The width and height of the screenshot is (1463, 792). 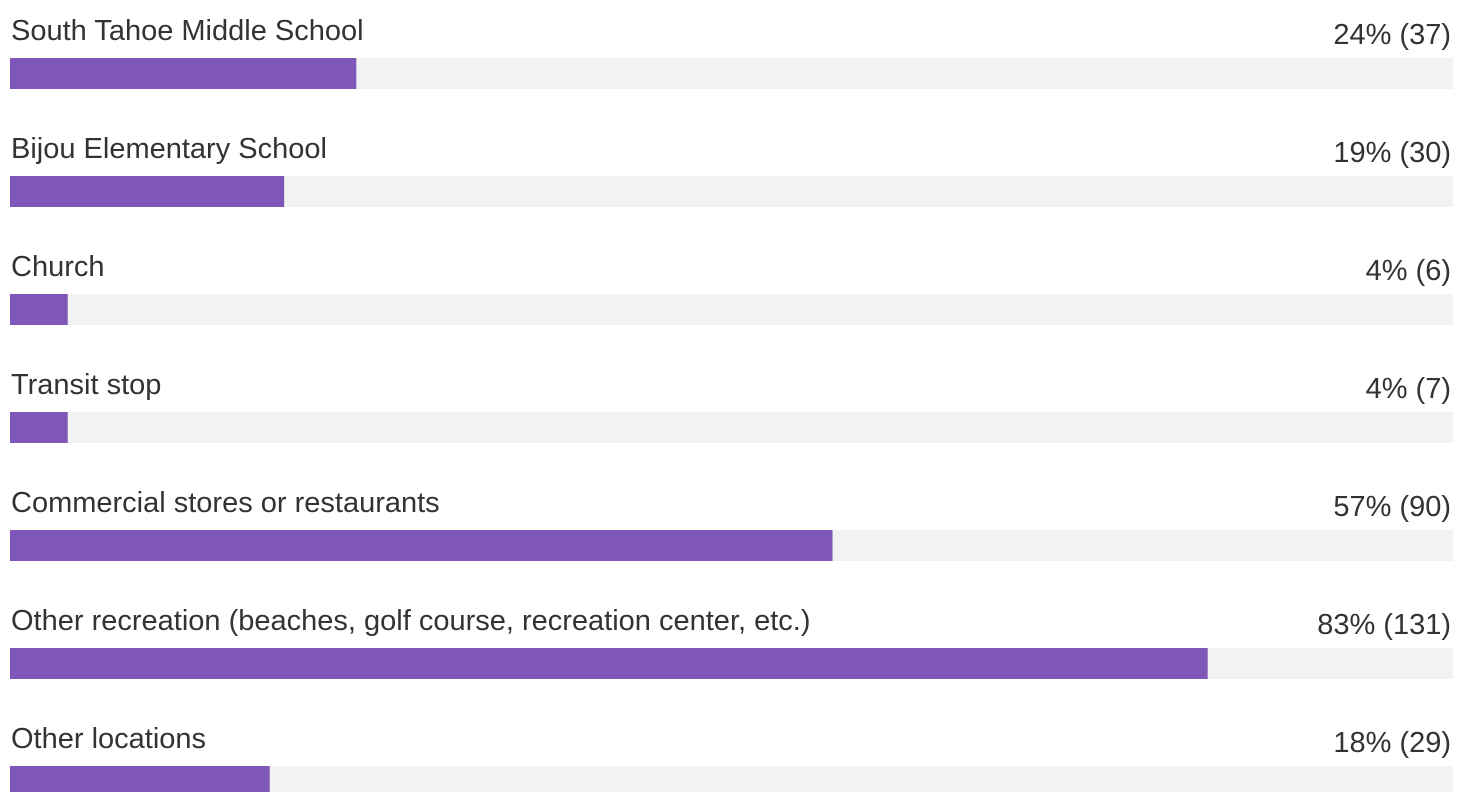 I want to click on row-label: Church, so click(x=58, y=267).